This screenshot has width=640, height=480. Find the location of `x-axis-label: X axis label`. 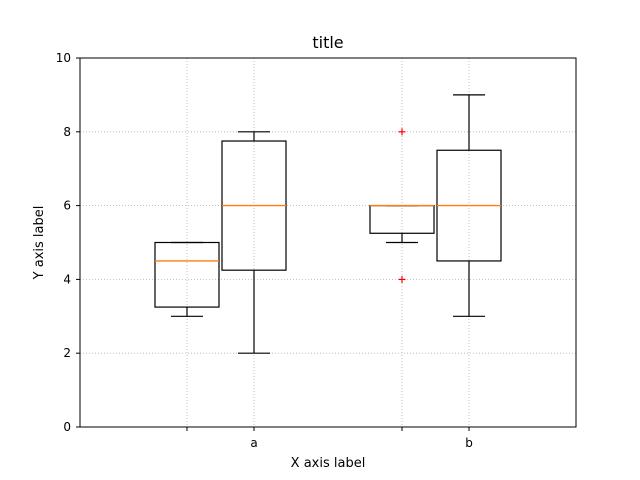

x-axis-label: X axis label is located at coordinates (328, 463).